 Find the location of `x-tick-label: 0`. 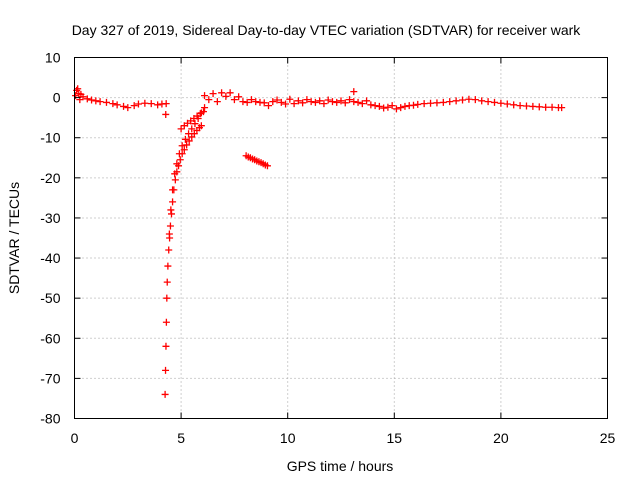

x-tick-label: 0 is located at coordinates (75, 438).